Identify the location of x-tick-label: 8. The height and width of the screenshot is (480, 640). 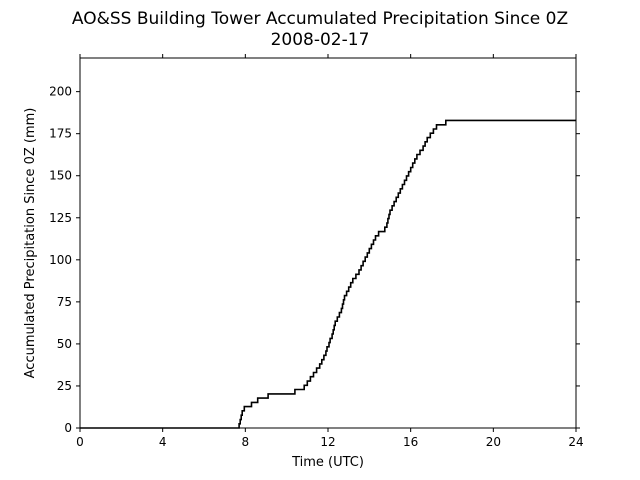
(246, 442).